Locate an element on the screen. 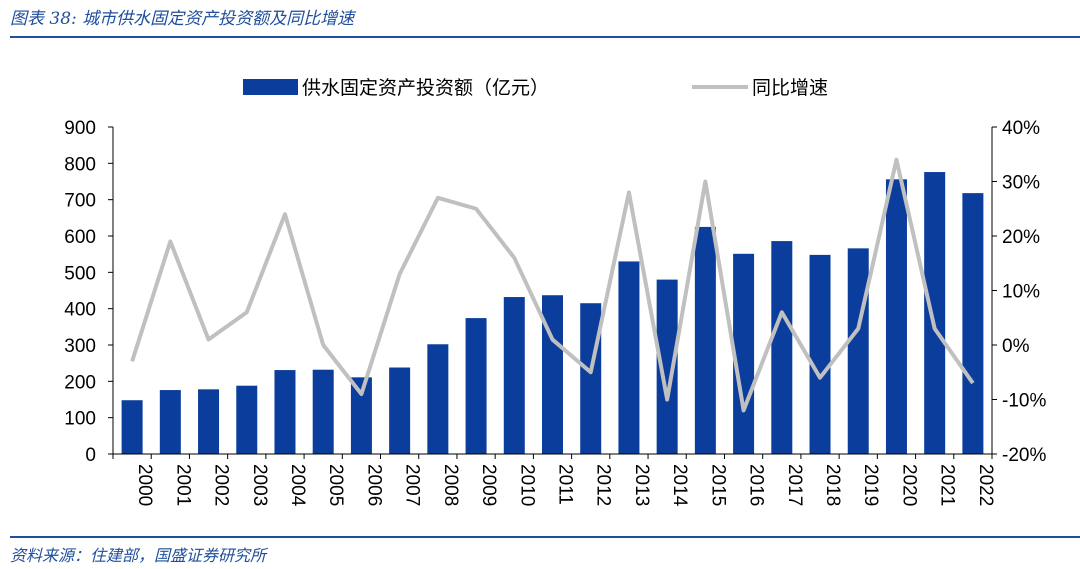  x-tick-label: 2015 is located at coordinates (717, 485).